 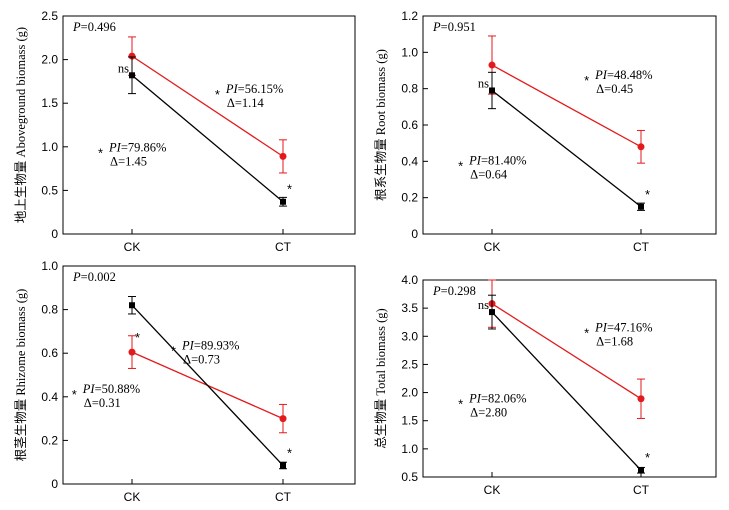 I want to click on y-axis-label: 地上生物量 Aboveground biomass (g), so click(x=21, y=125).